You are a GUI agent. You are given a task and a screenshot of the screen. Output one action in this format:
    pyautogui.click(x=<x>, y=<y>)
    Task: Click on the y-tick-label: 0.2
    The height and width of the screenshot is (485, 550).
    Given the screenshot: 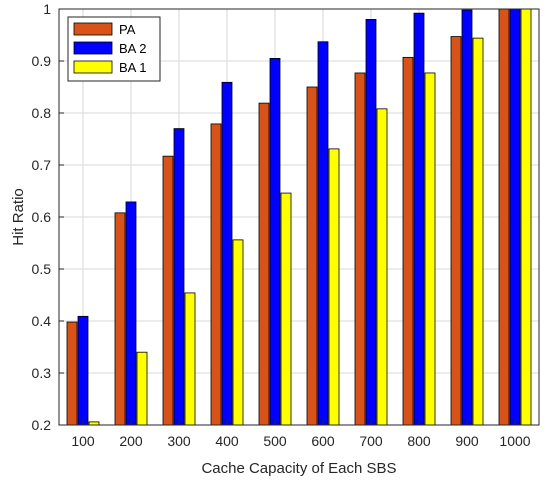 What is the action you would take?
    pyautogui.click(x=42, y=425)
    